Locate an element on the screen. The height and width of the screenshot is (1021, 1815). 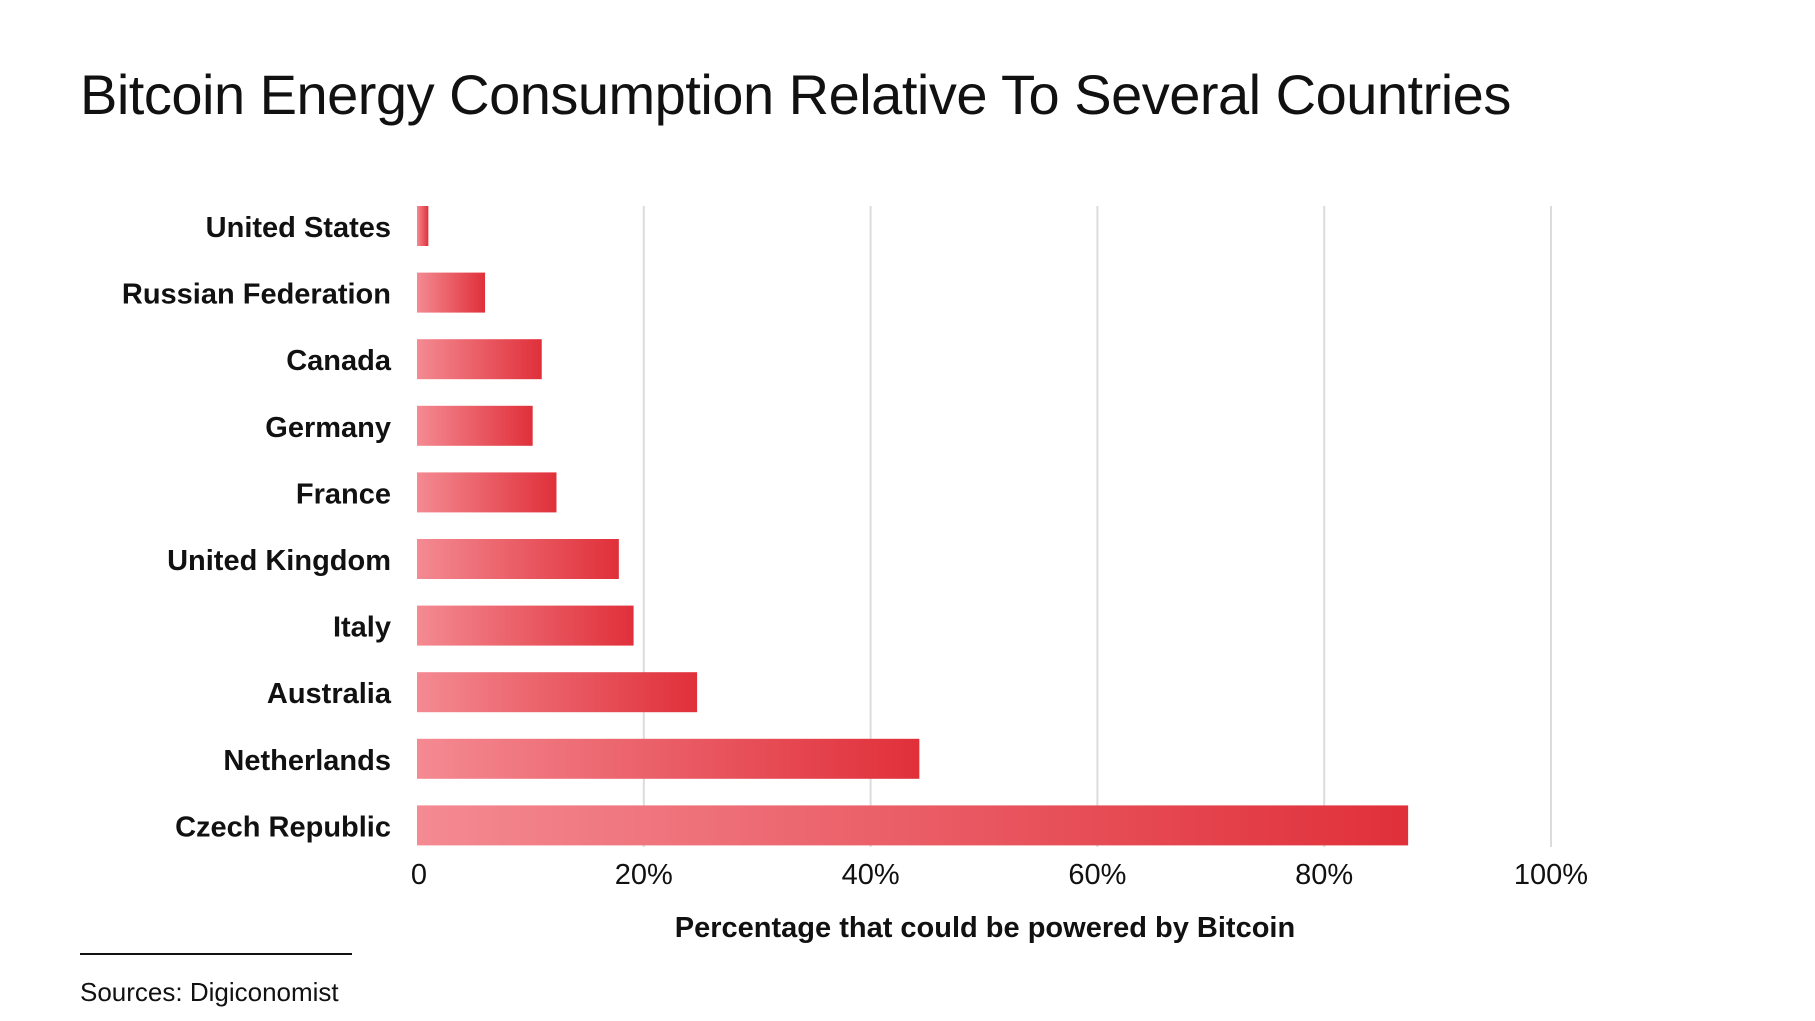
category-label: Czech Republic is located at coordinates (283, 827).